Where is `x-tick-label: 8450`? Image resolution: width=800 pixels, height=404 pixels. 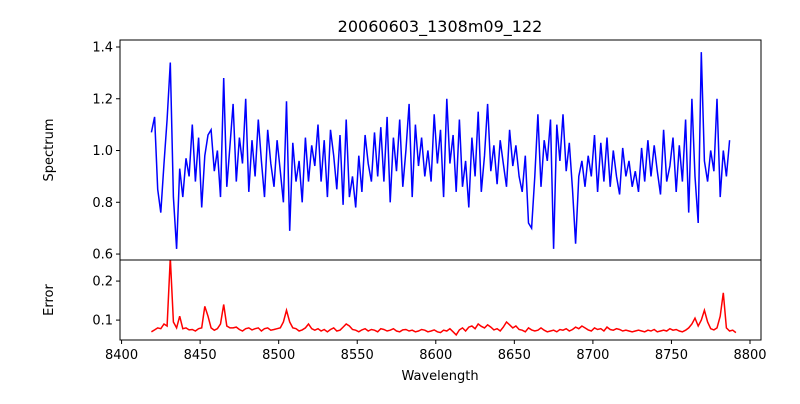 x-tick-label: 8450 is located at coordinates (200, 355).